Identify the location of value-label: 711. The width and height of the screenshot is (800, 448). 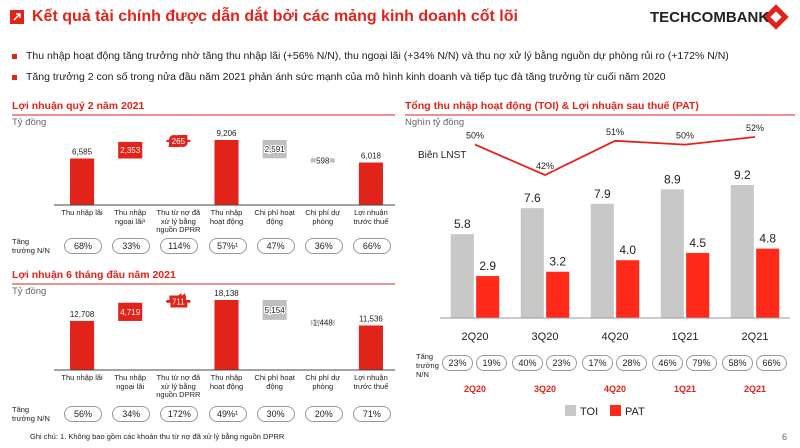
(178, 301).